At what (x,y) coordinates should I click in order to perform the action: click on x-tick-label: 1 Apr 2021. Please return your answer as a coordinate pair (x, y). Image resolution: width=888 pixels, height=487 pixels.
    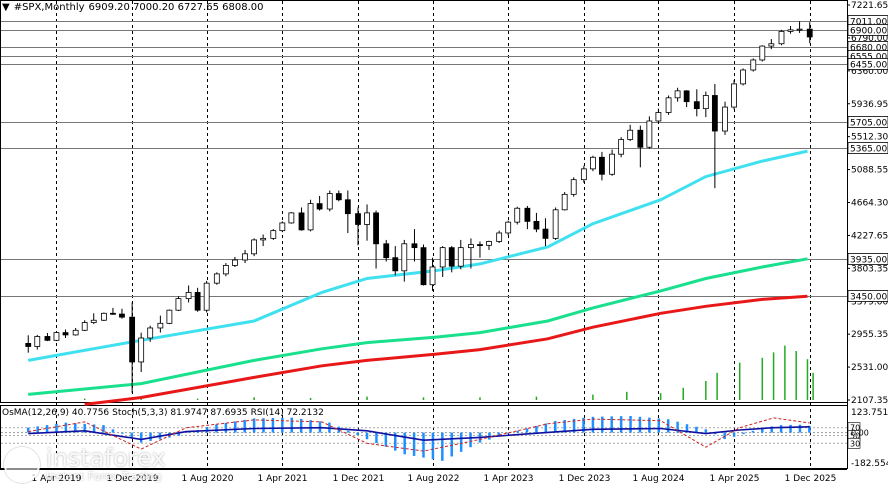
    Looking at the image, I should click on (283, 479).